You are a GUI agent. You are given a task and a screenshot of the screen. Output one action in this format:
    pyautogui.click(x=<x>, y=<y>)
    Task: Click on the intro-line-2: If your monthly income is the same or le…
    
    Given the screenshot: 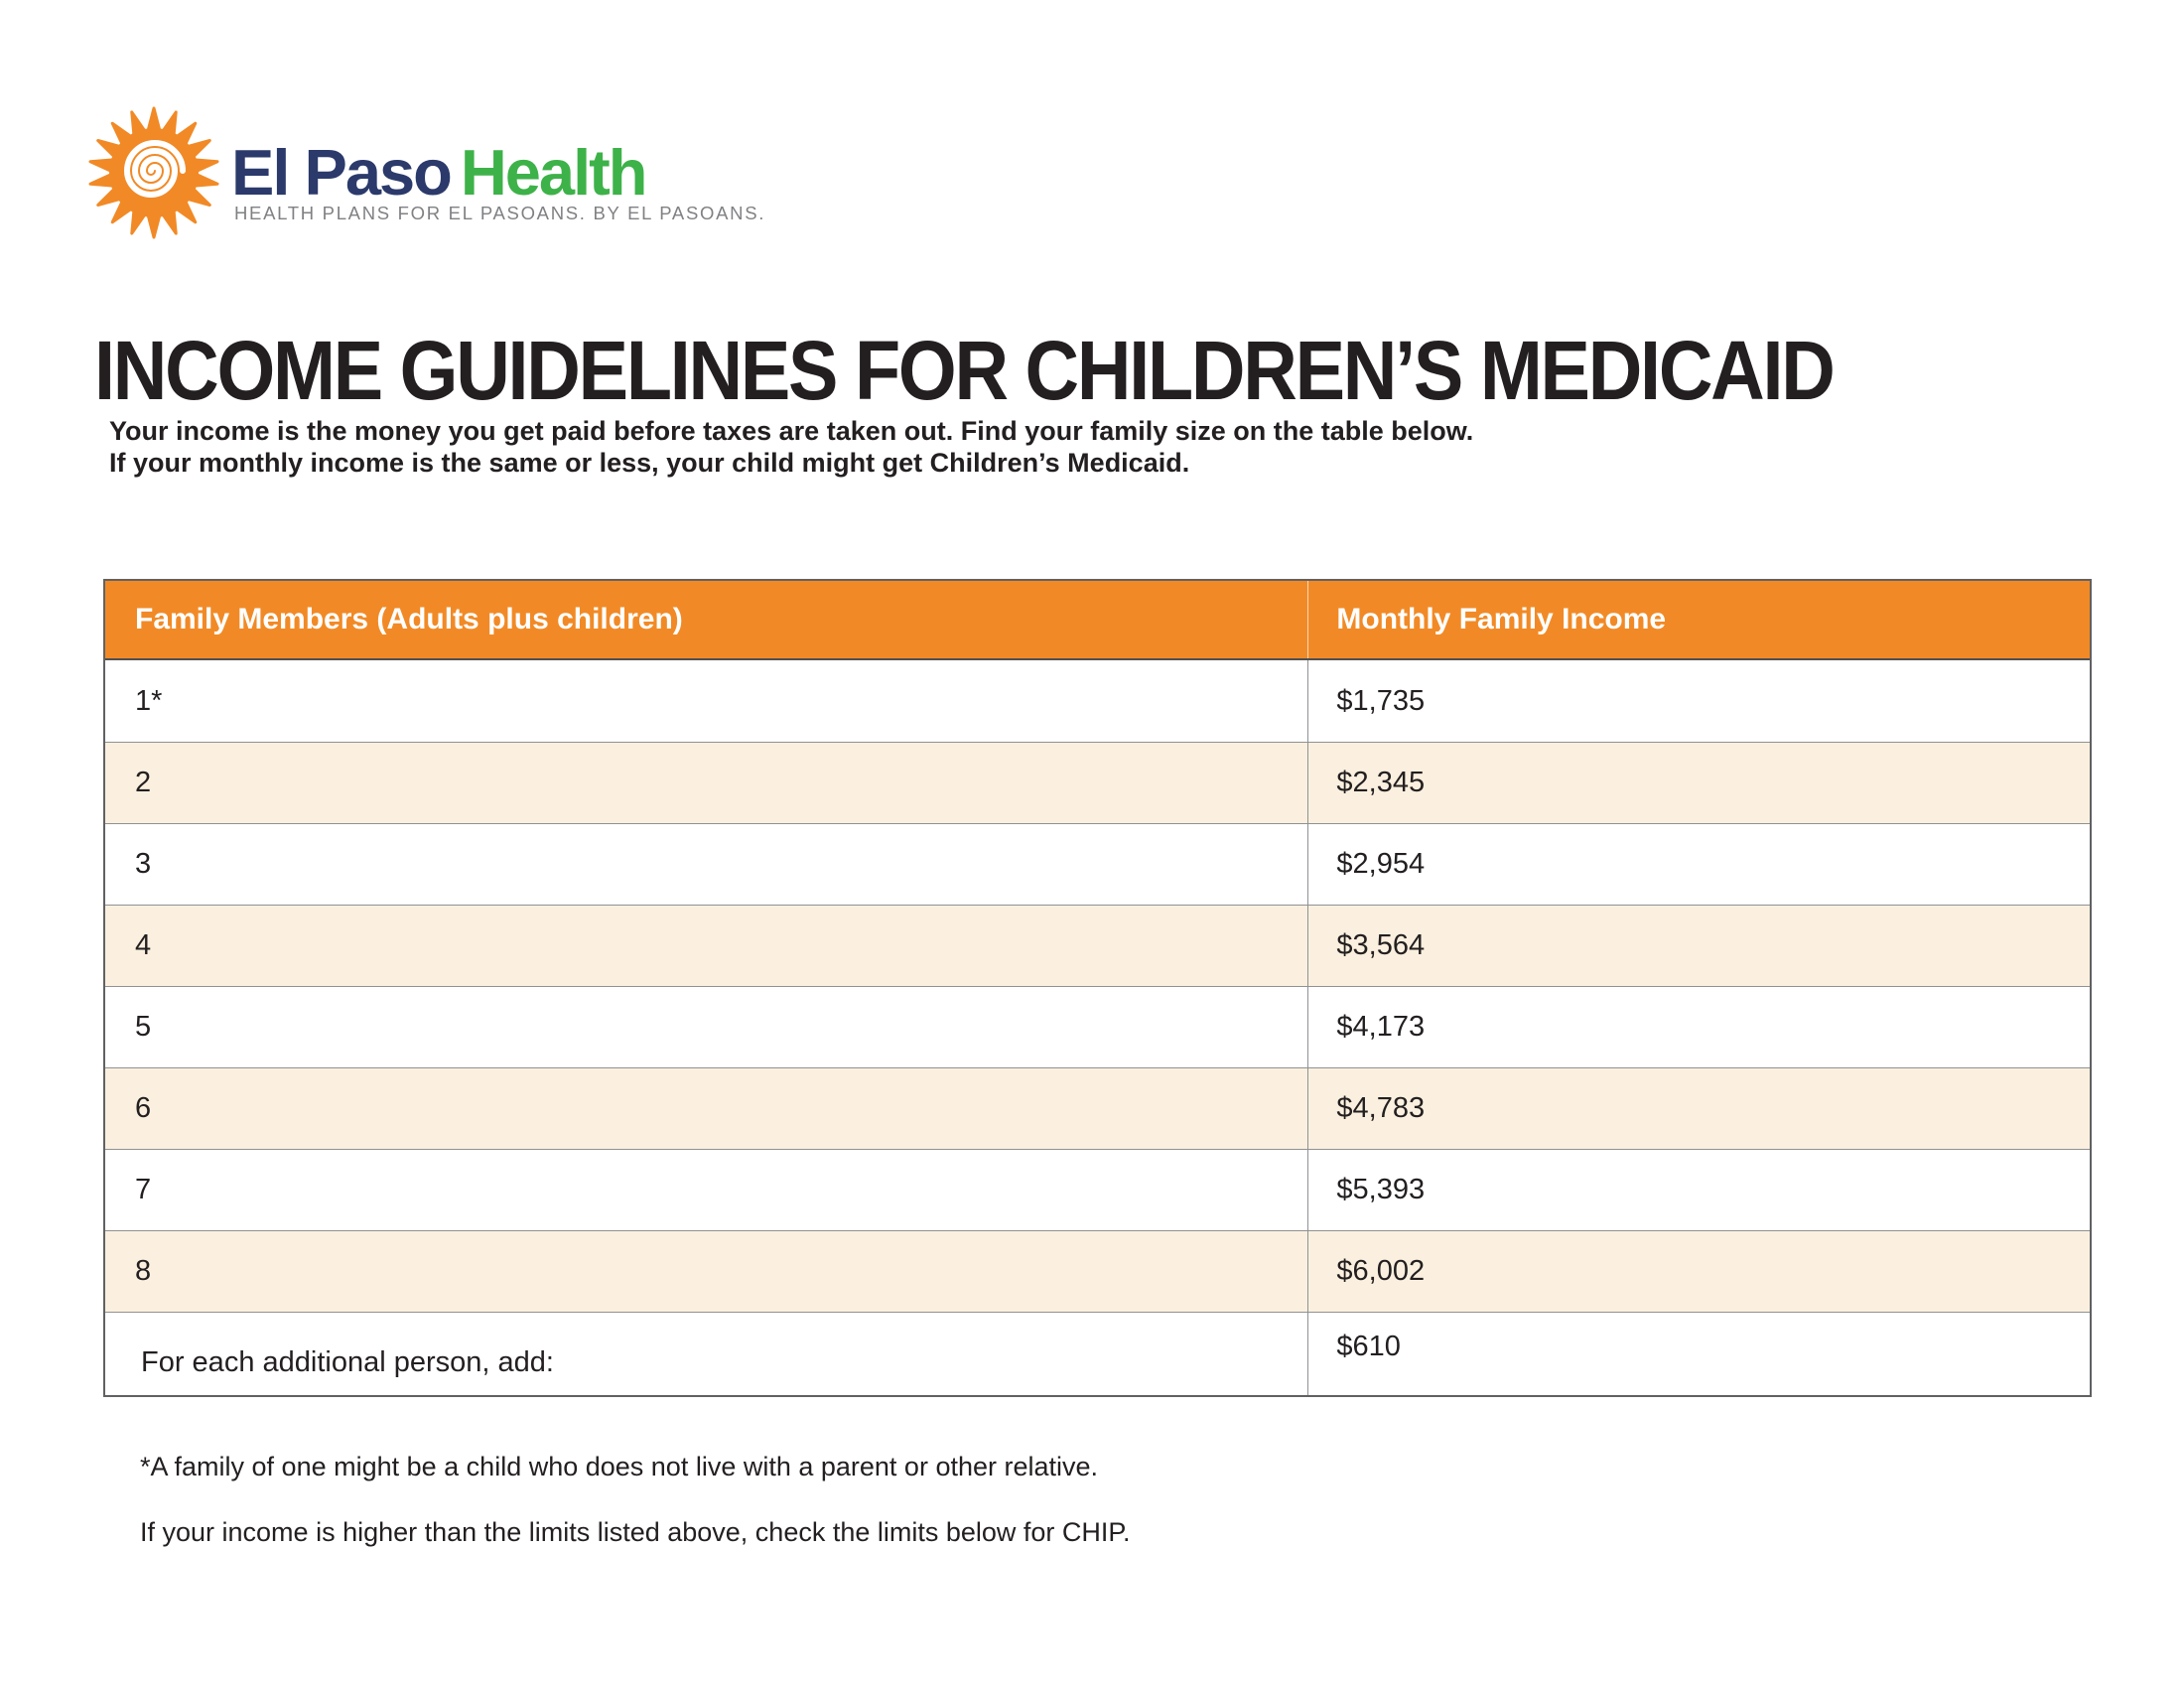 What is the action you would take?
    pyautogui.click(x=649, y=462)
    